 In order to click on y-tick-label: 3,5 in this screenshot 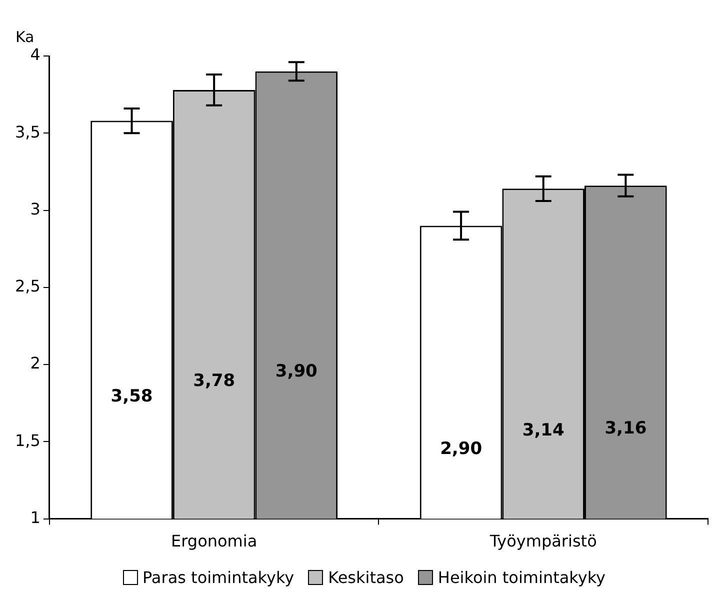, I will do `click(27, 132)`.